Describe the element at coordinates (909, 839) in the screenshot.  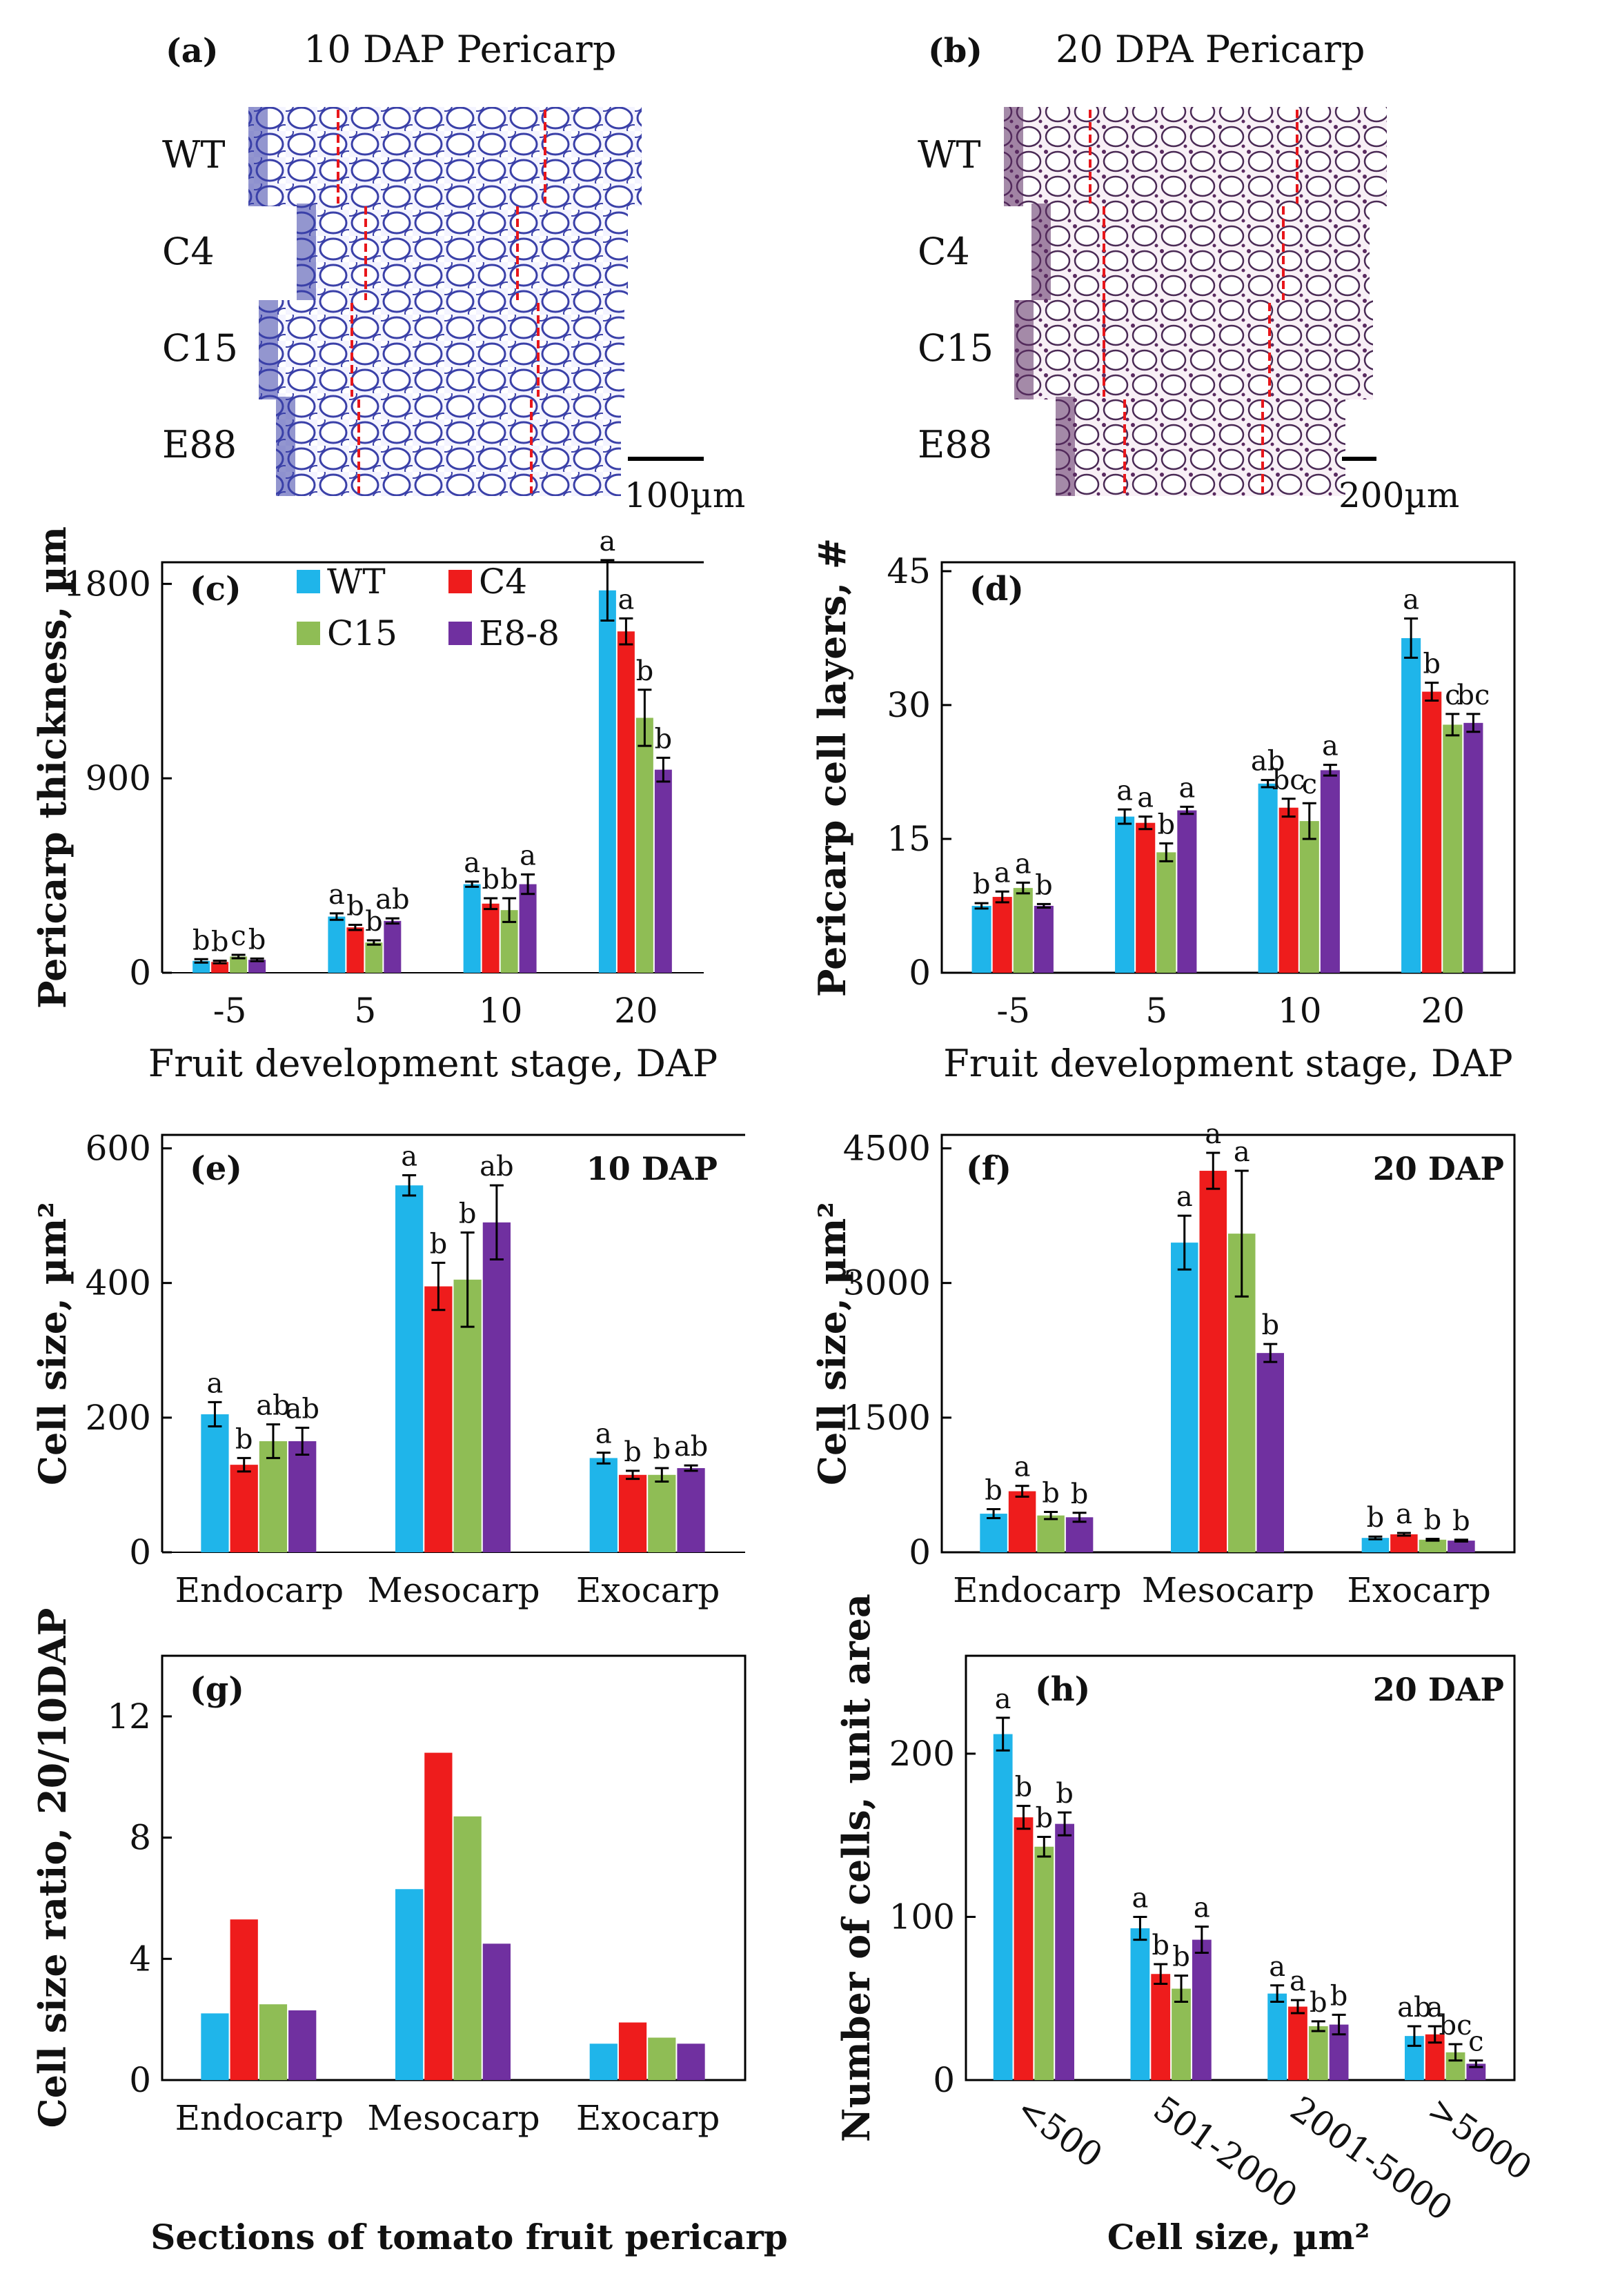
I see `y-tick-label: 15` at that location.